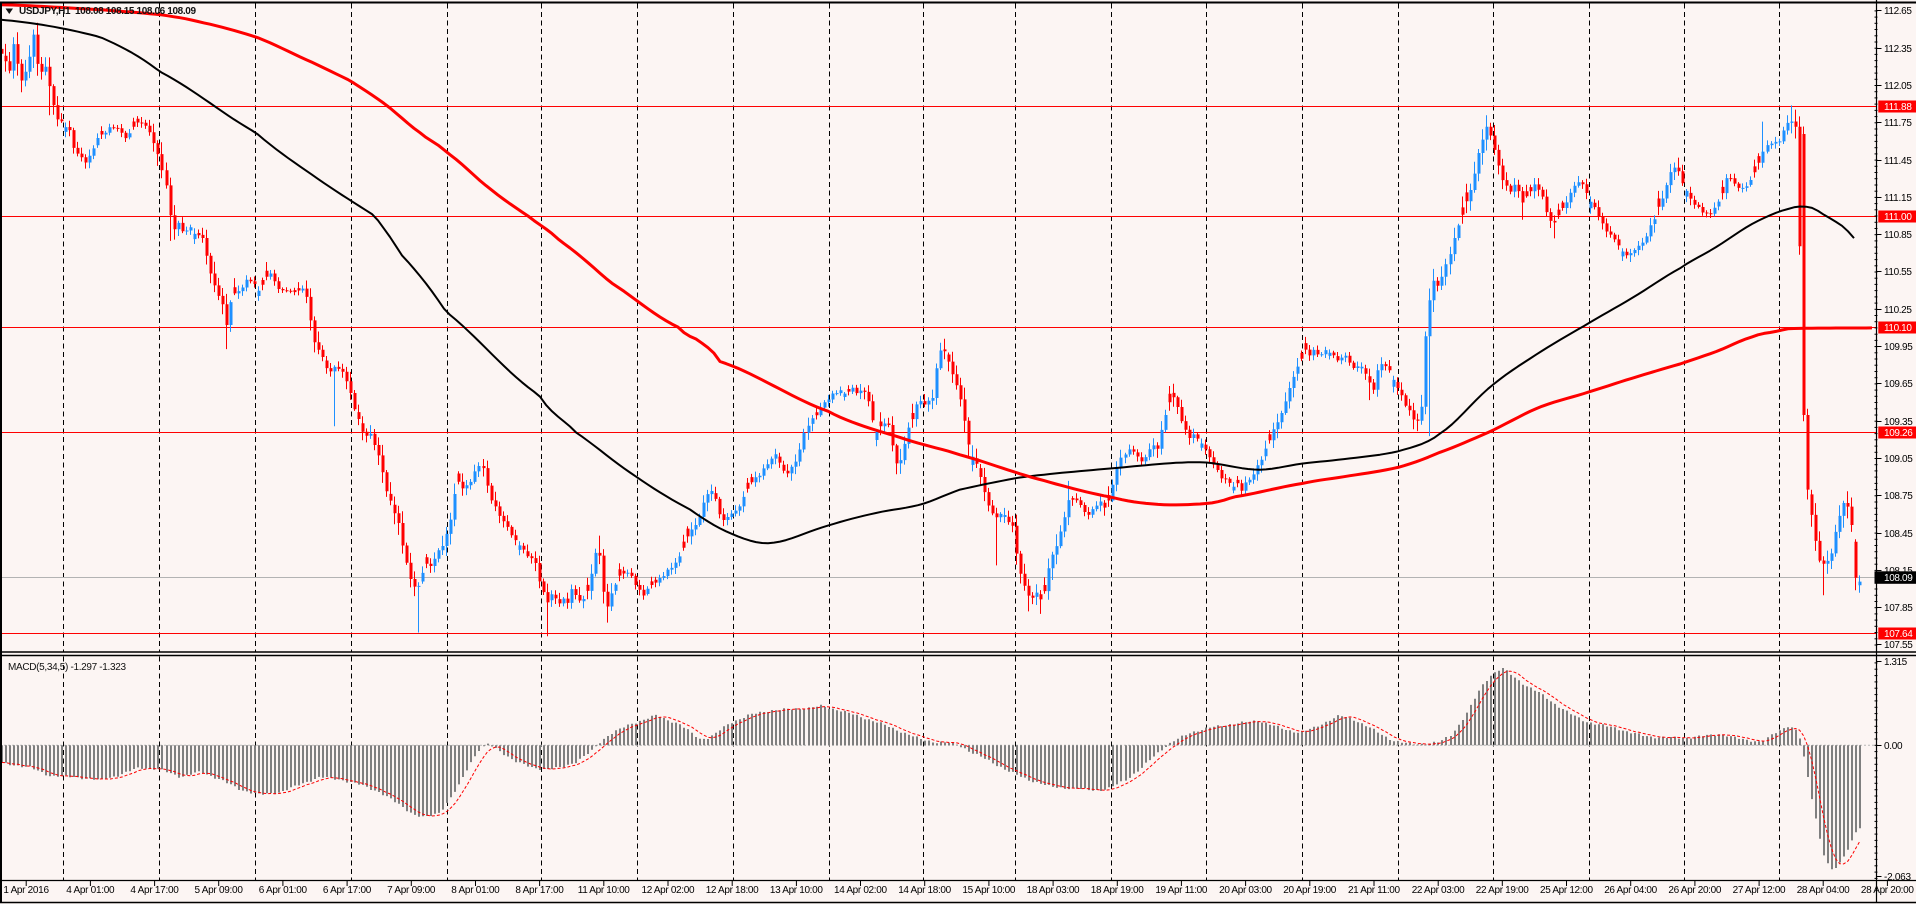 The width and height of the screenshot is (1916, 904). What do you see at coordinates (1898, 328) in the screenshot?
I see `svg-text: 110.10` at bounding box center [1898, 328].